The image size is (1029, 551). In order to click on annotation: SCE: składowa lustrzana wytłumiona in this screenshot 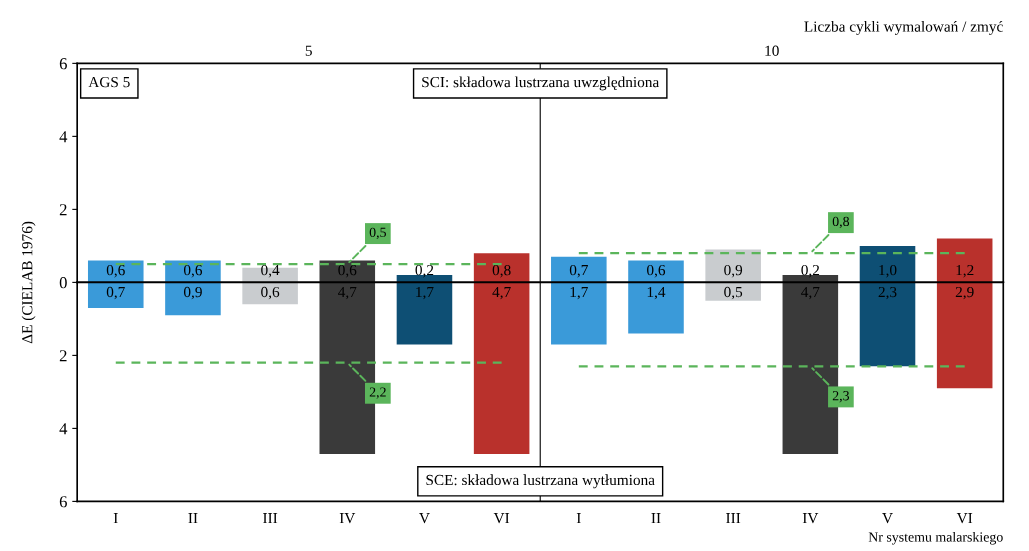, I will do `click(540, 481)`.